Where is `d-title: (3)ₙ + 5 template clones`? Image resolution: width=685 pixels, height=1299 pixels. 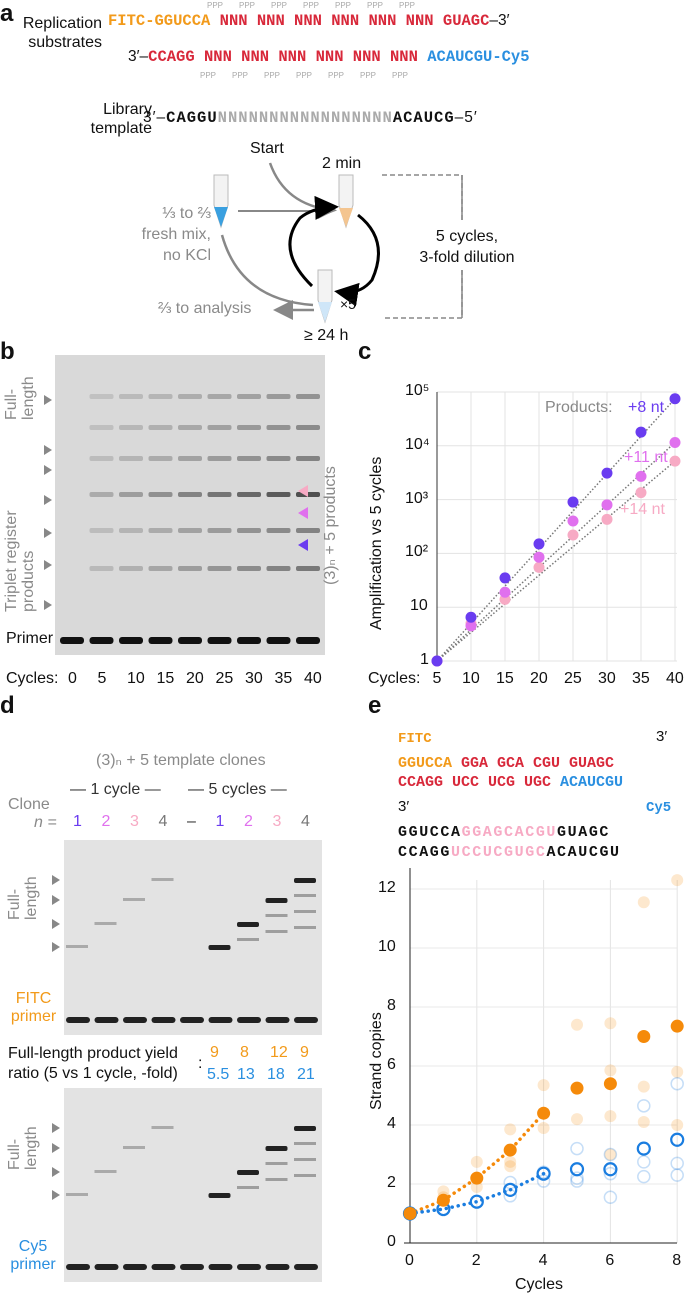
d-title: (3)ₙ + 5 template clones is located at coordinates (181, 760).